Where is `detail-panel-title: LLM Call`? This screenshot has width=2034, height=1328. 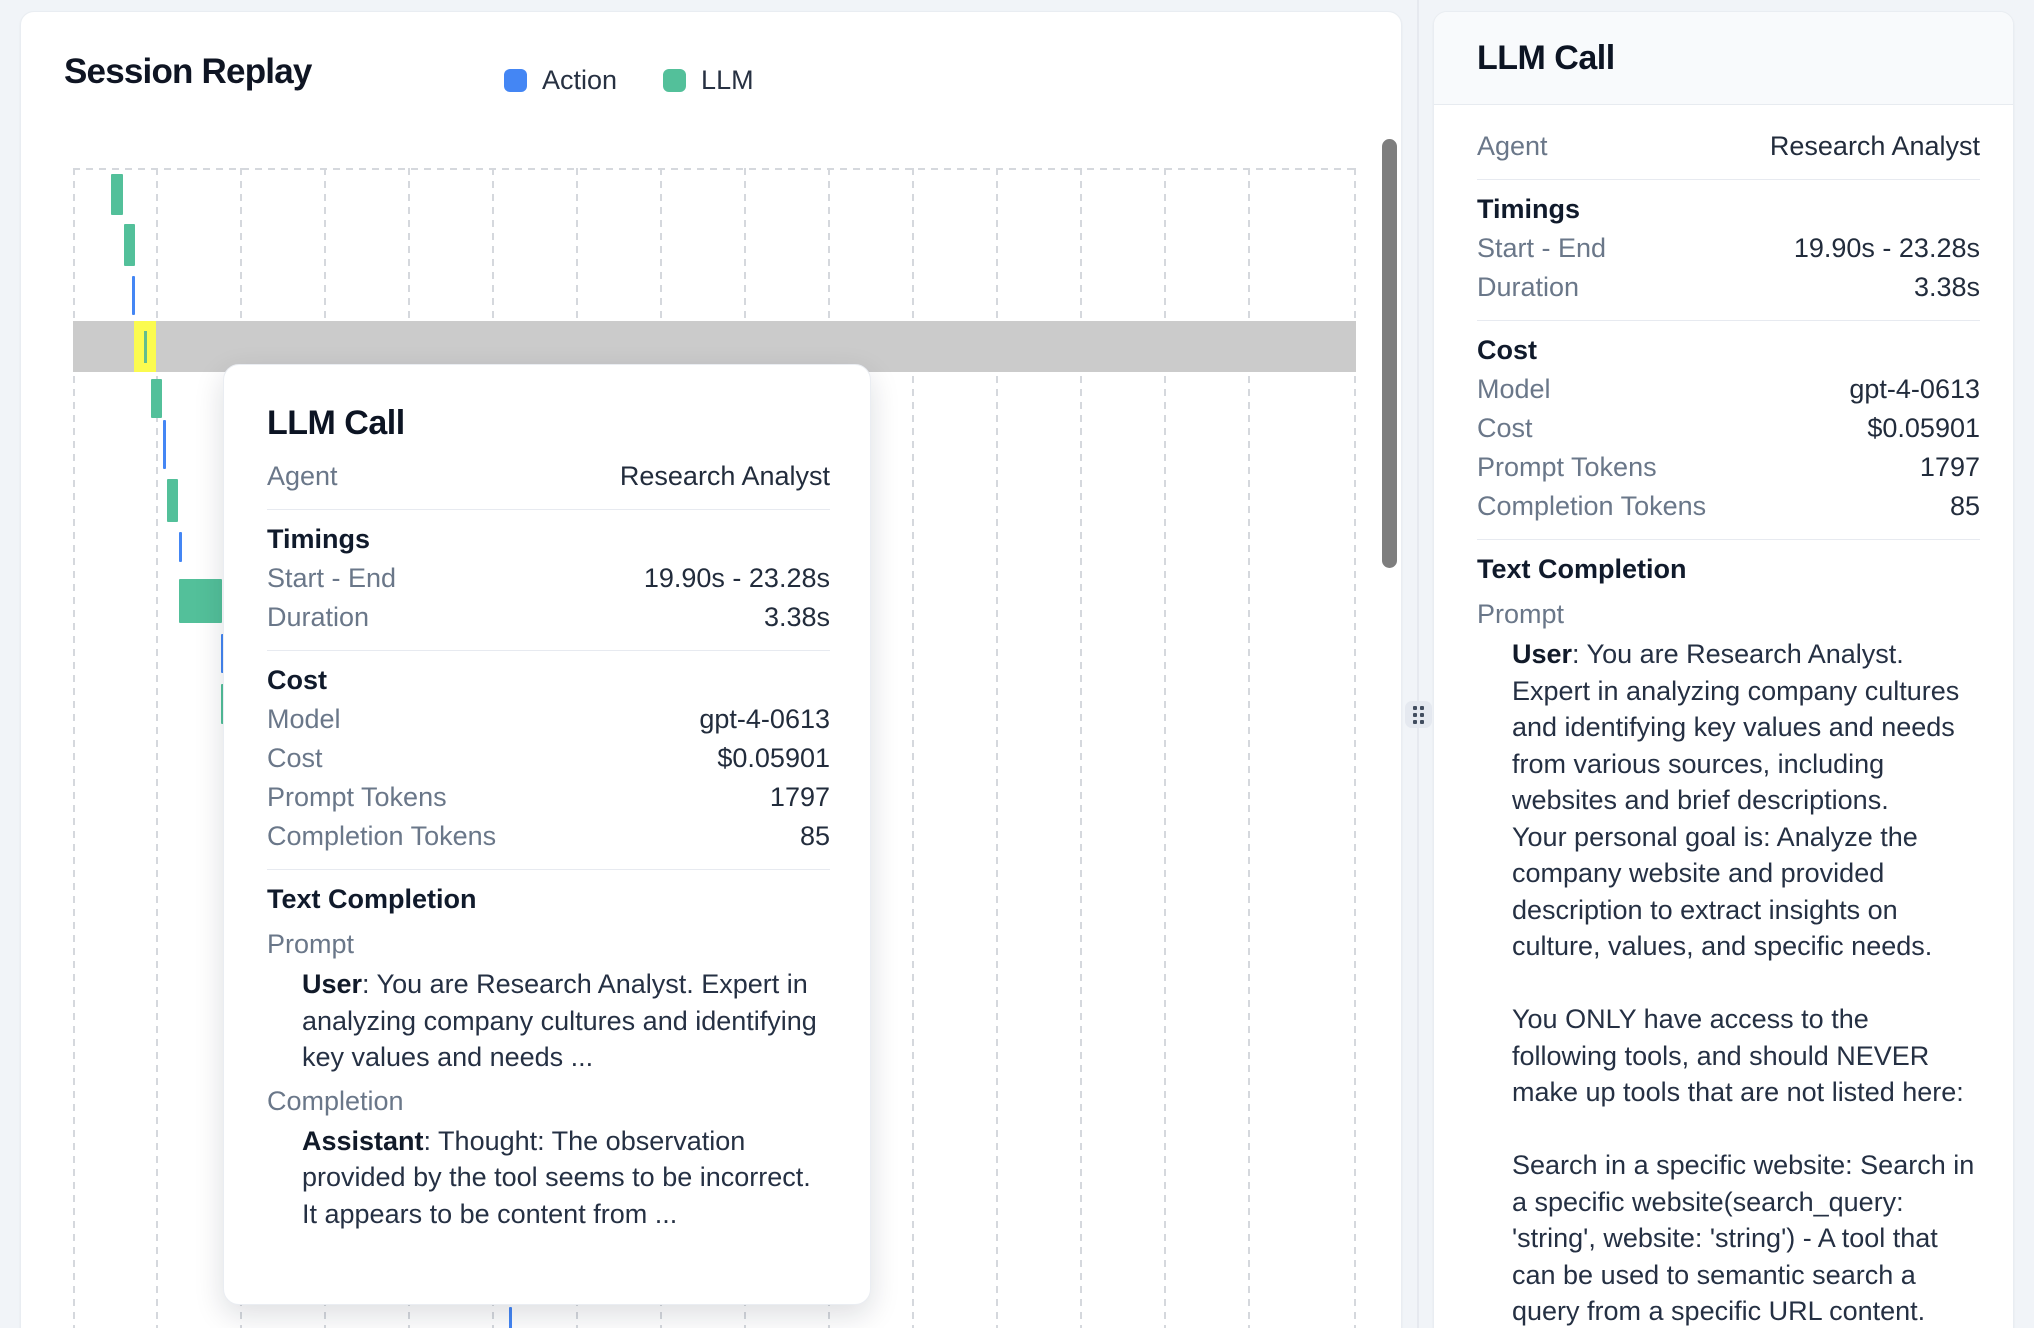
detail-panel-title: LLM Call is located at coordinates (1546, 57).